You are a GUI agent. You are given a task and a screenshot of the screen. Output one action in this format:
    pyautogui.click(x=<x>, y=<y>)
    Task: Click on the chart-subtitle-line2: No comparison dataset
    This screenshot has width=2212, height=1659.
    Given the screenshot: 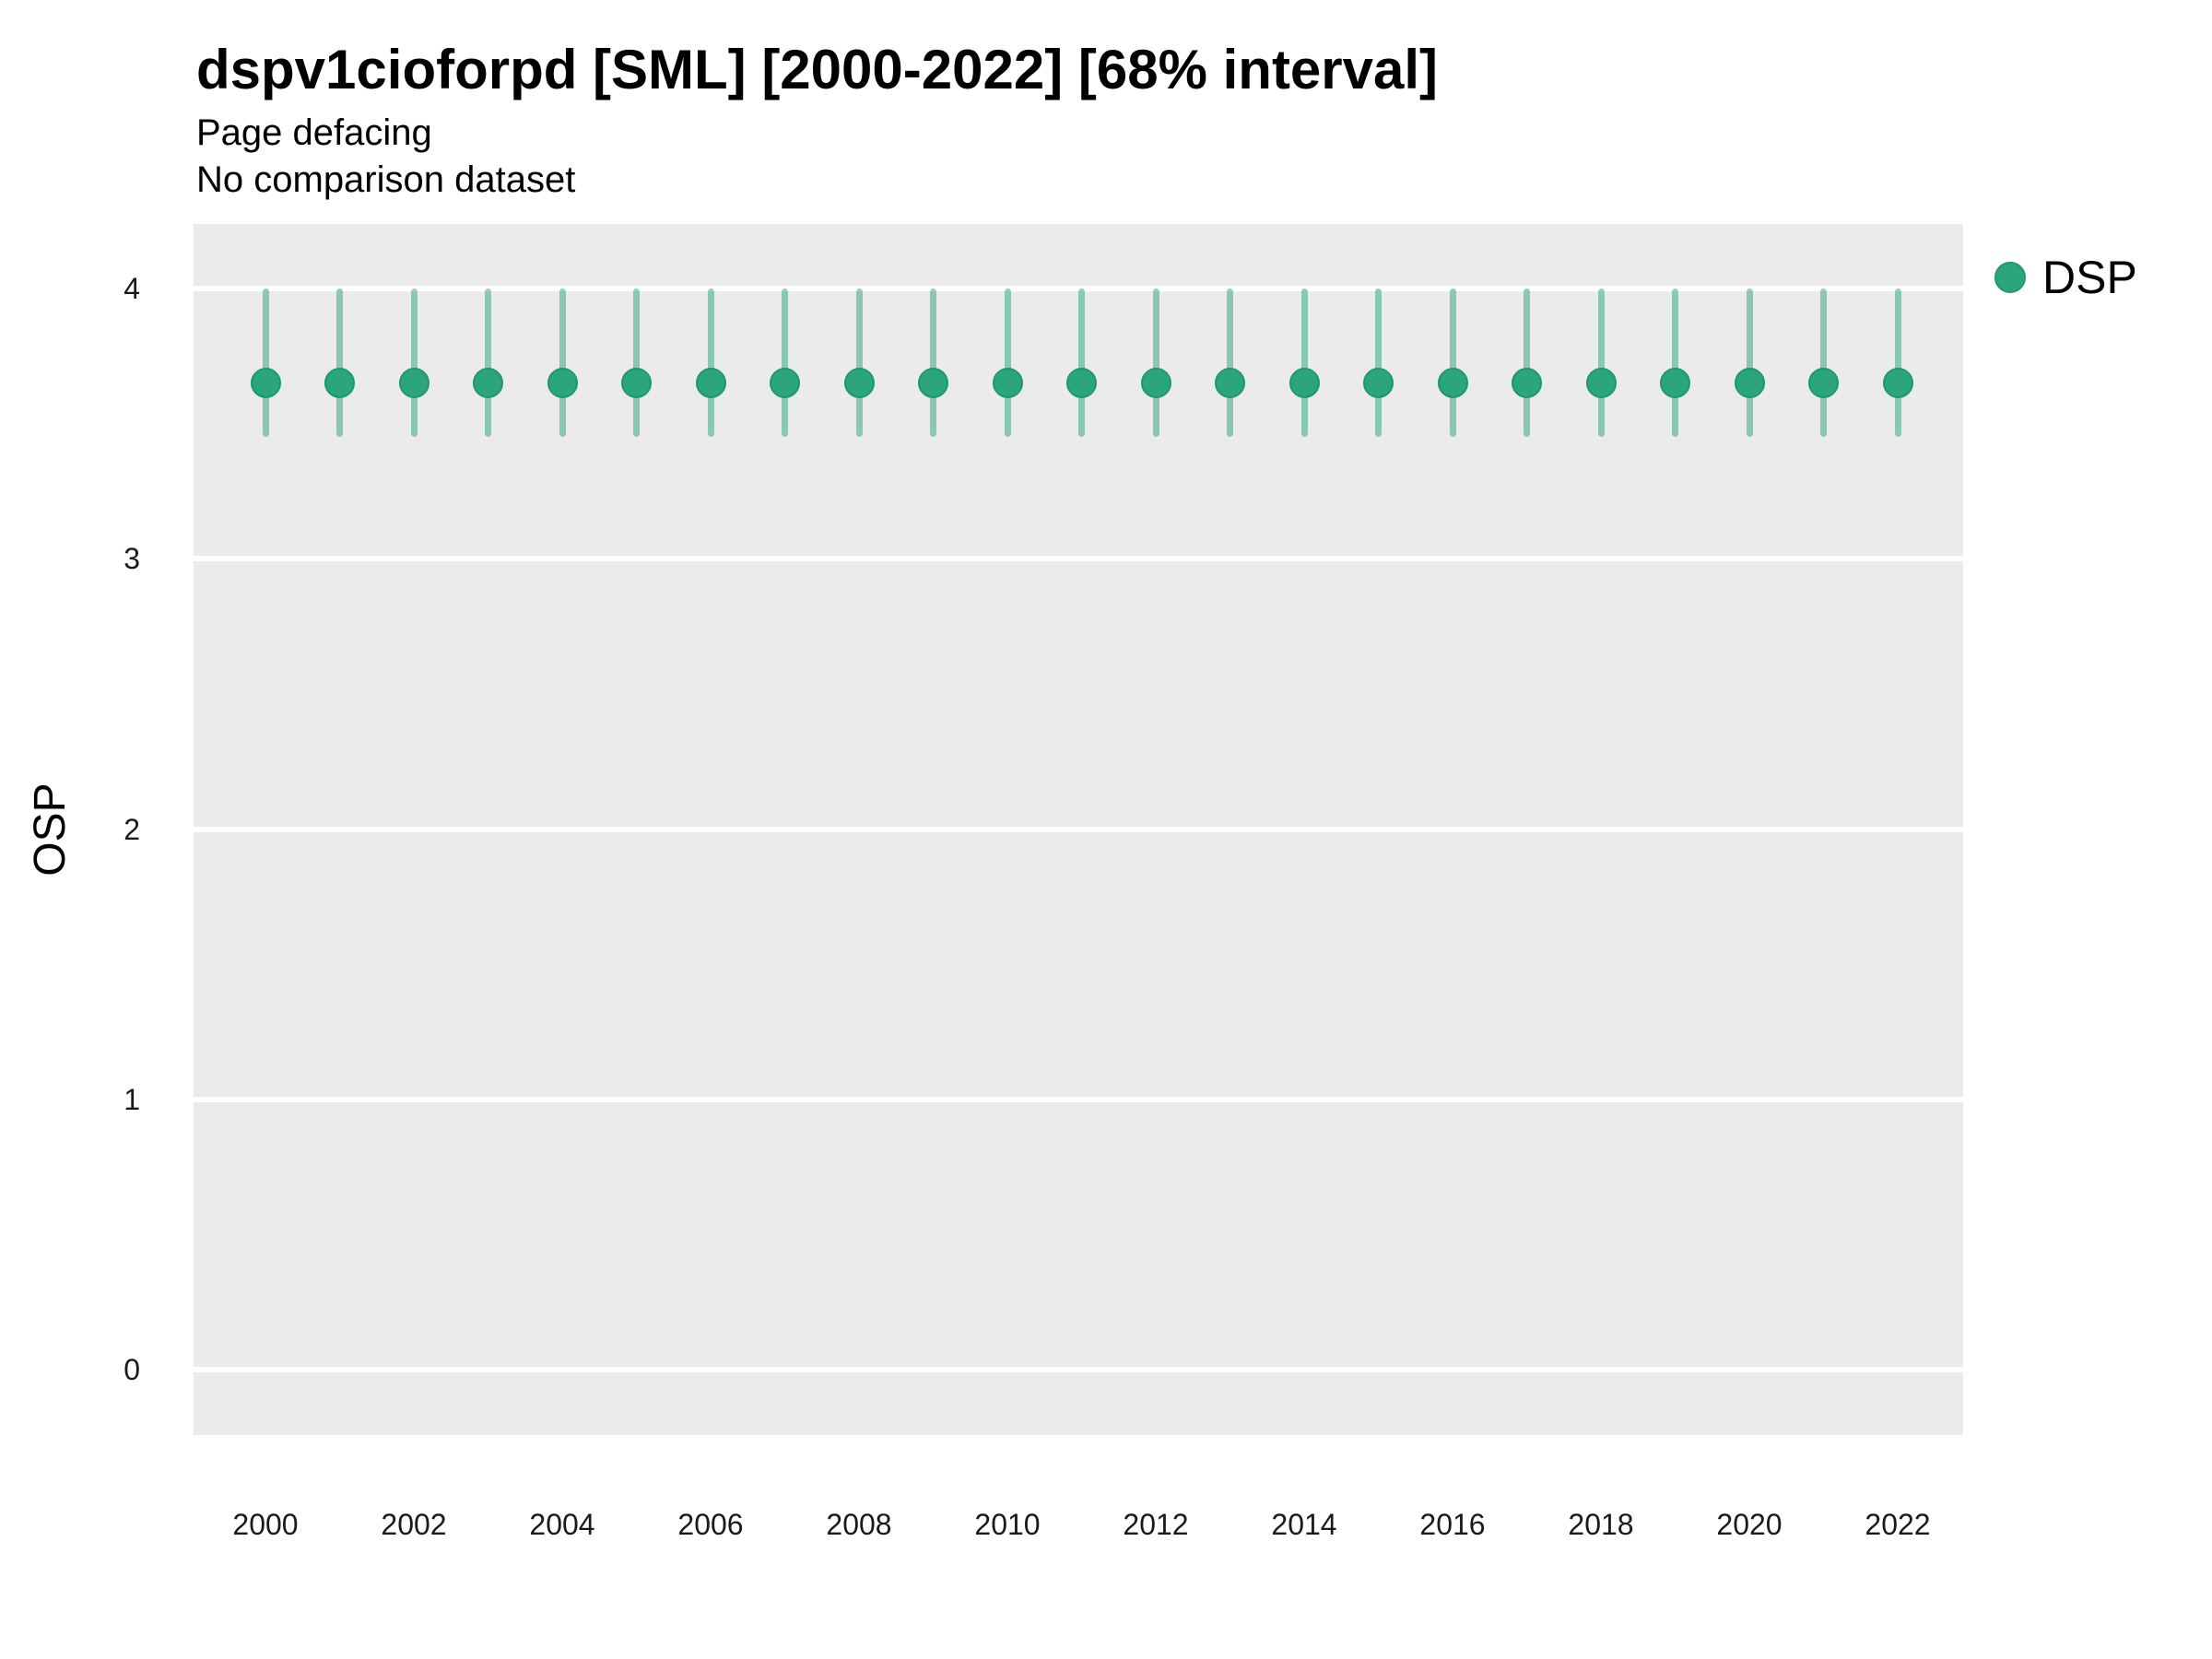 What is the action you would take?
    pyautogui.click(x=386, y=179)
    